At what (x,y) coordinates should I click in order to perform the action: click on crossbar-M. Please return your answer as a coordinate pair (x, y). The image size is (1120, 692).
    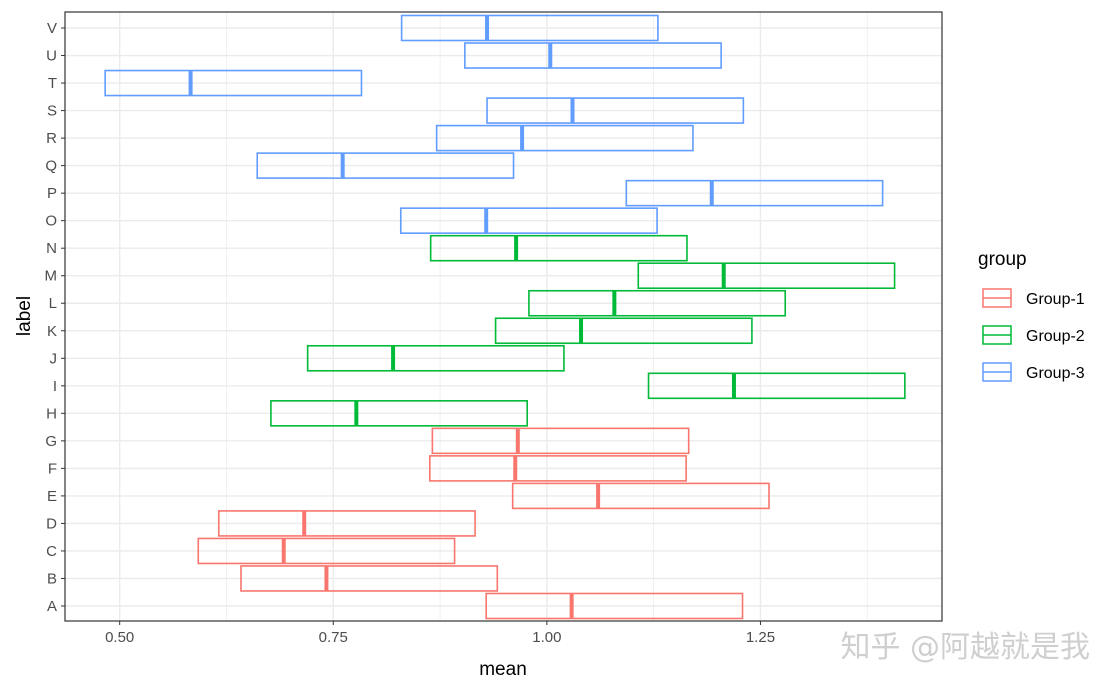
    Looking at the image, I should click on (766, 276).